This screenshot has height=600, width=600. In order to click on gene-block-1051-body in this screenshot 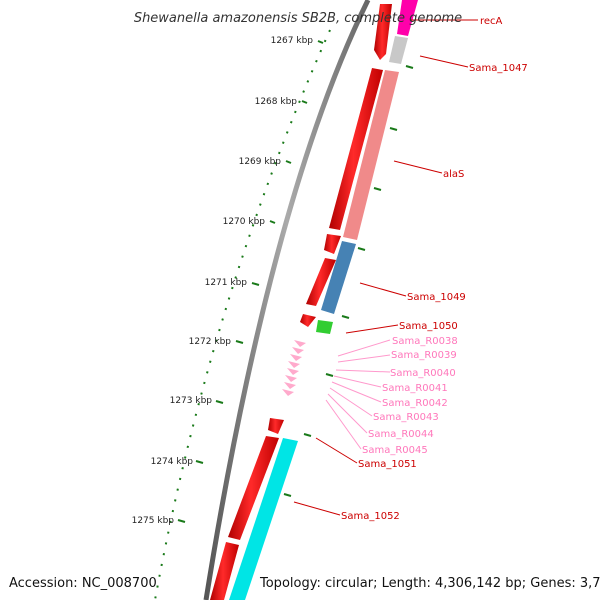, I will do `click(253, 488)`.